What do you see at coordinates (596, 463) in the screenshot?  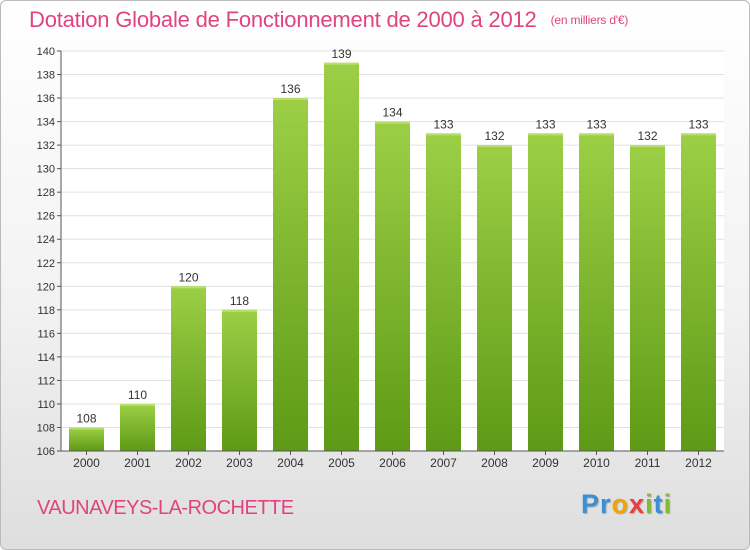 I see `x-tick-label: 2010` at bounding box center [596, 463].